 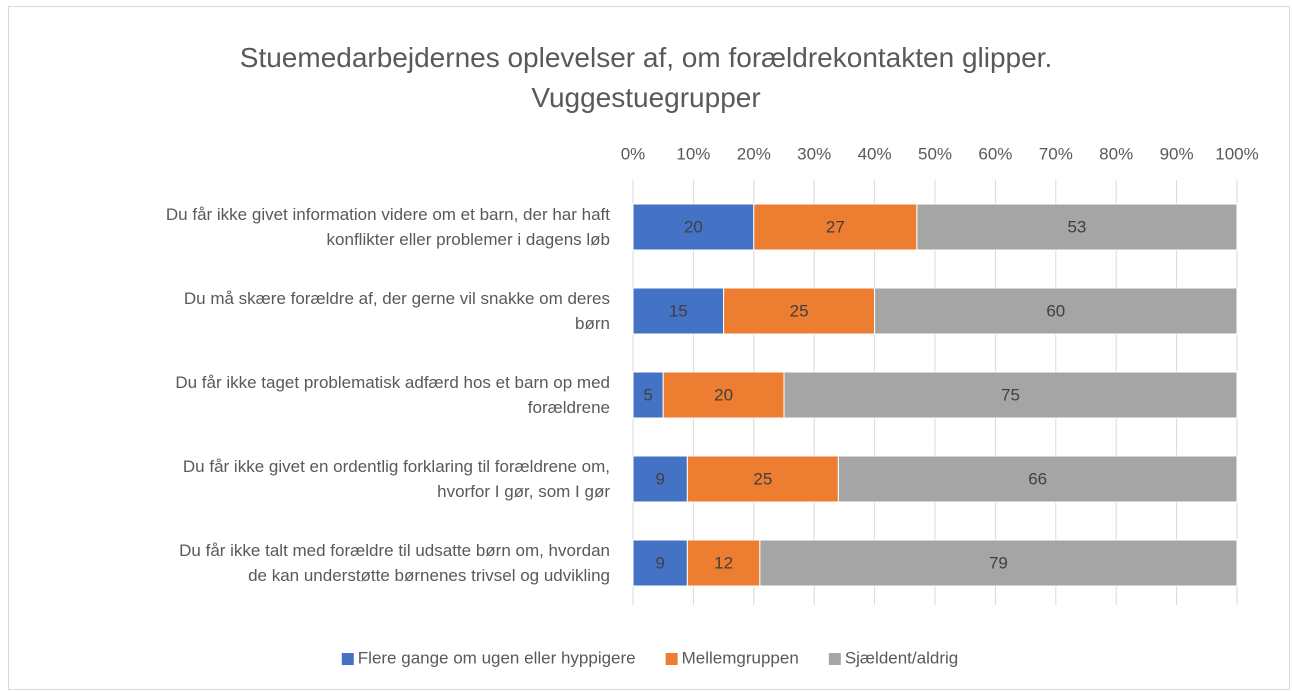 What do you see at coordinates (693, 153) in the screenshot?
I see `x-tick-label: 10%` at bounding box center [693, 153].